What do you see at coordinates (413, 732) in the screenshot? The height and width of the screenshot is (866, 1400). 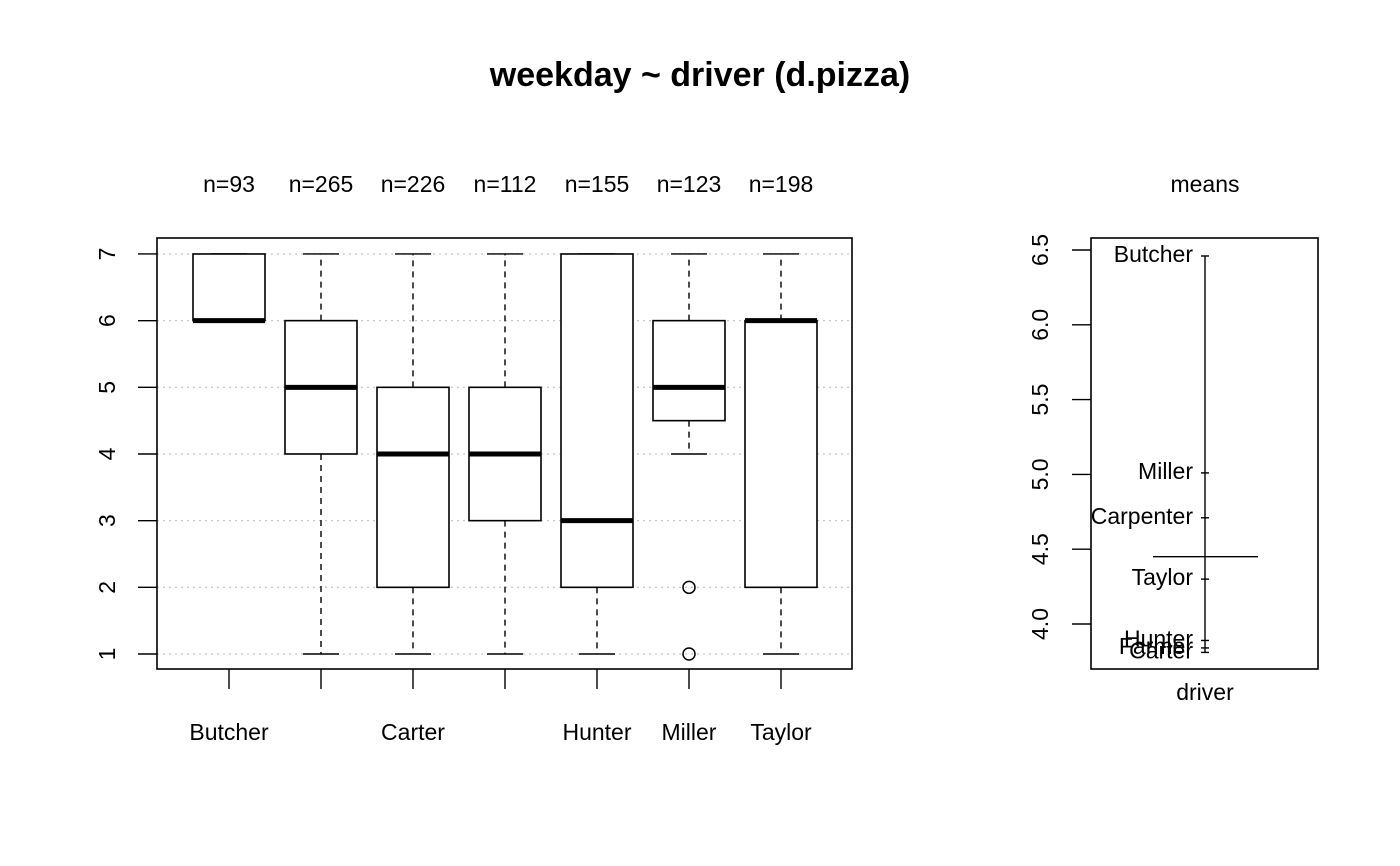 I see `x-tick-label: Carter` at bounding box center [413, 732].